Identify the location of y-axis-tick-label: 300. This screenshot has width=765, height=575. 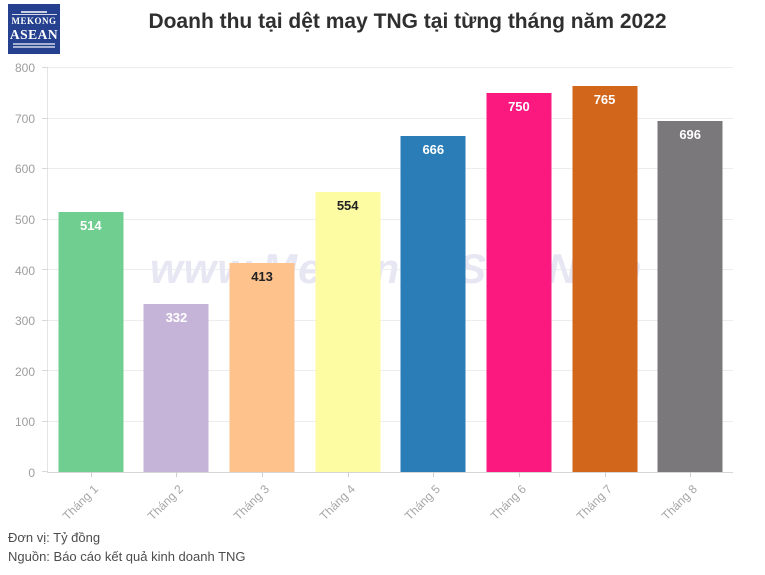
(24, 321).